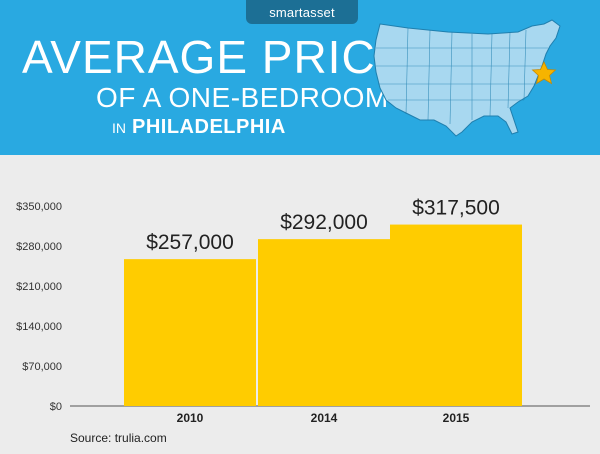  Describe the element at coordinates (456, 418) in the screenshot. I see `x-tick-label: 2015` at that location.